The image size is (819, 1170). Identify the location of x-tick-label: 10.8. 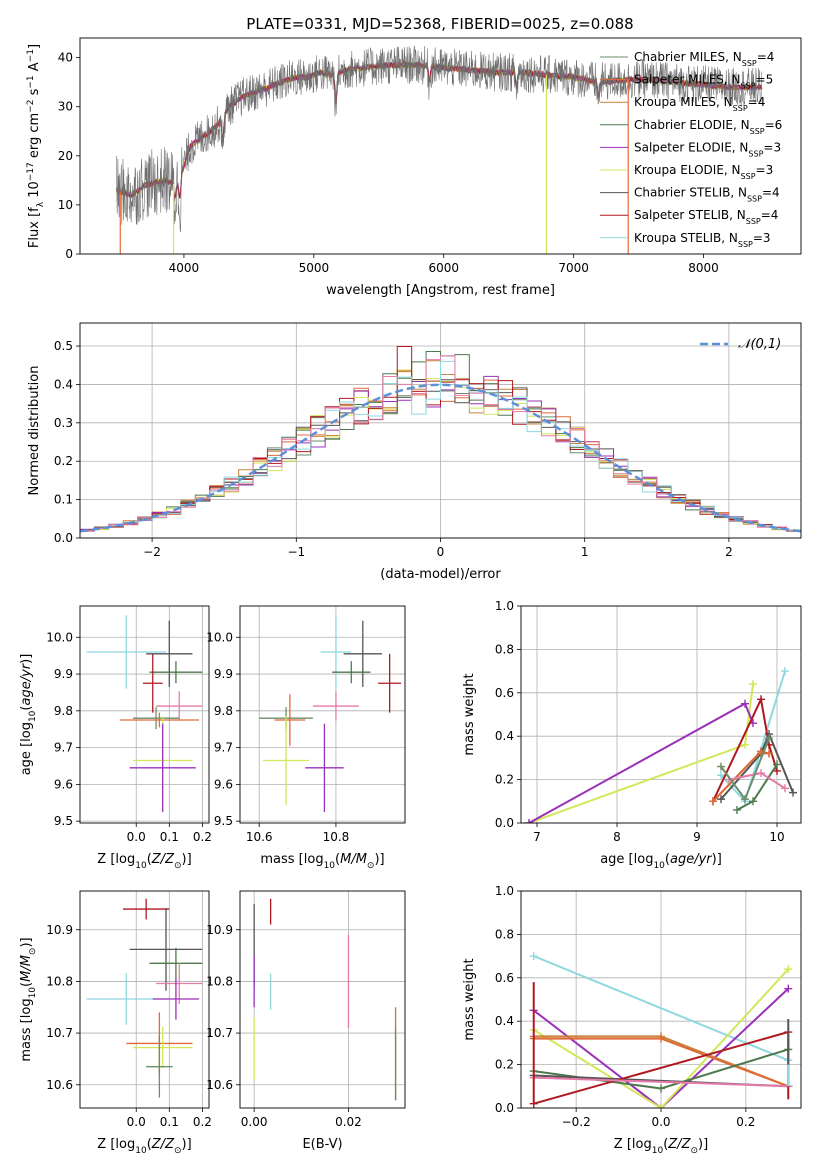
(336, 837).